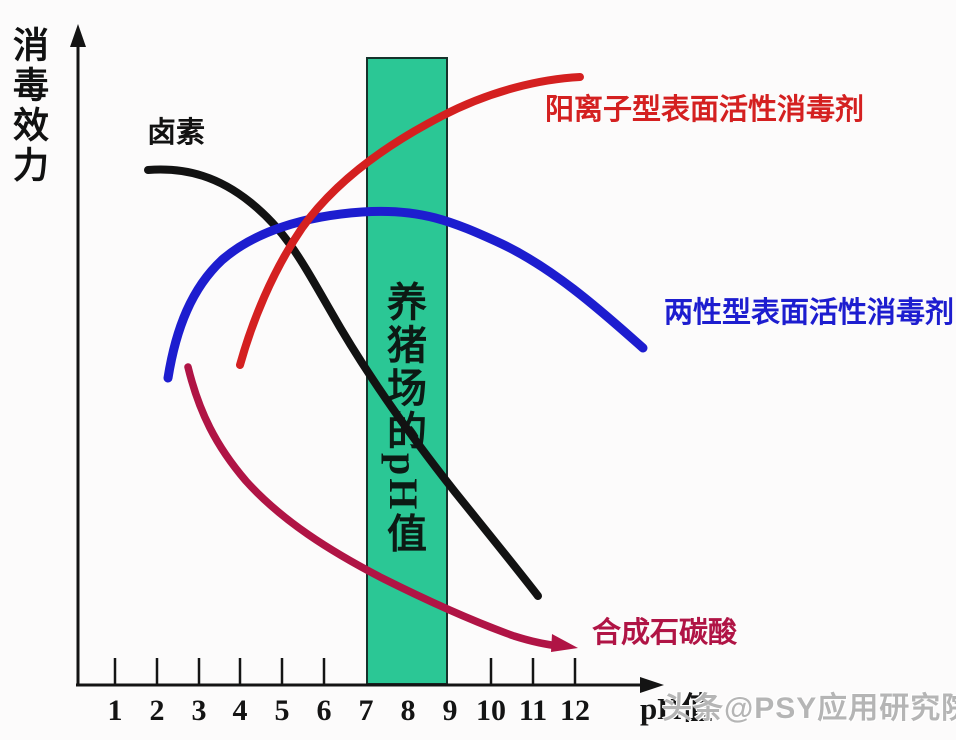 The image size is (956, 740). What do you see at coordinates (705, 110) in the screenshot?
I see `cationic-curve-label: 阳离子型表面活性消毒剂` at bounding box center [705, 110].